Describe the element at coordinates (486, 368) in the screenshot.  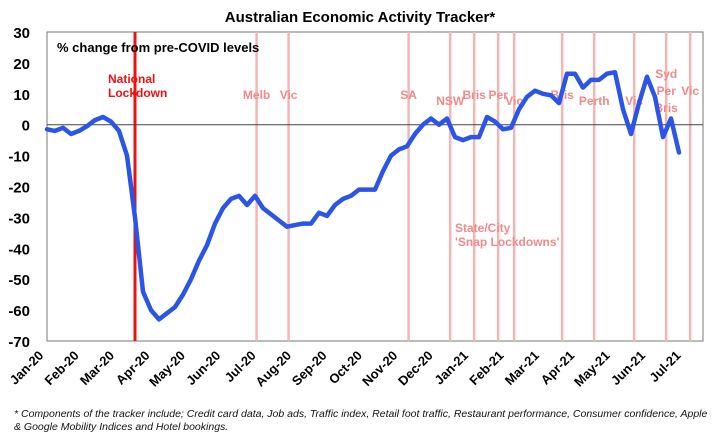
I see `x-tick-label: Feb-21` at that location.